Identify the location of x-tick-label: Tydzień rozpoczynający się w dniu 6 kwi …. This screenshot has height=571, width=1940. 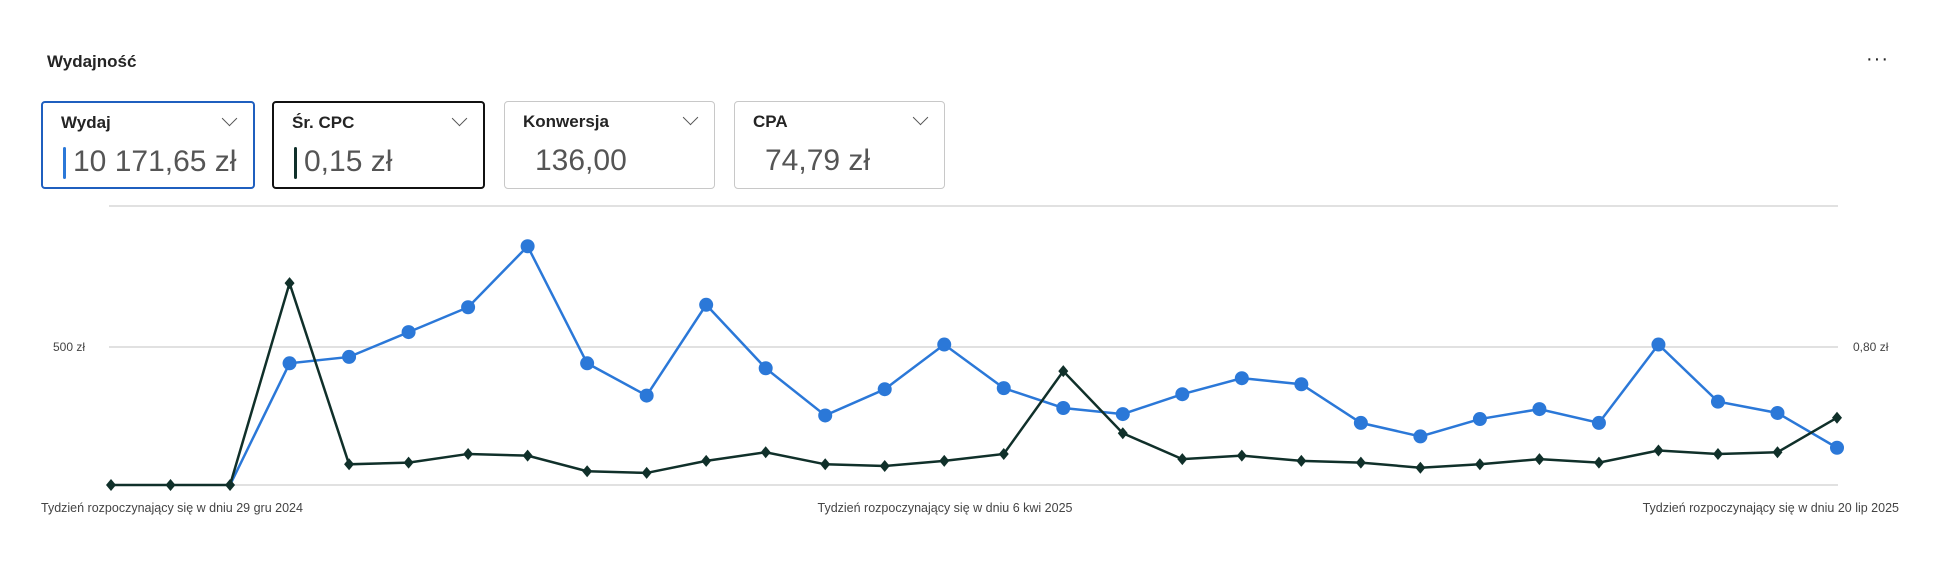
(945, 508).